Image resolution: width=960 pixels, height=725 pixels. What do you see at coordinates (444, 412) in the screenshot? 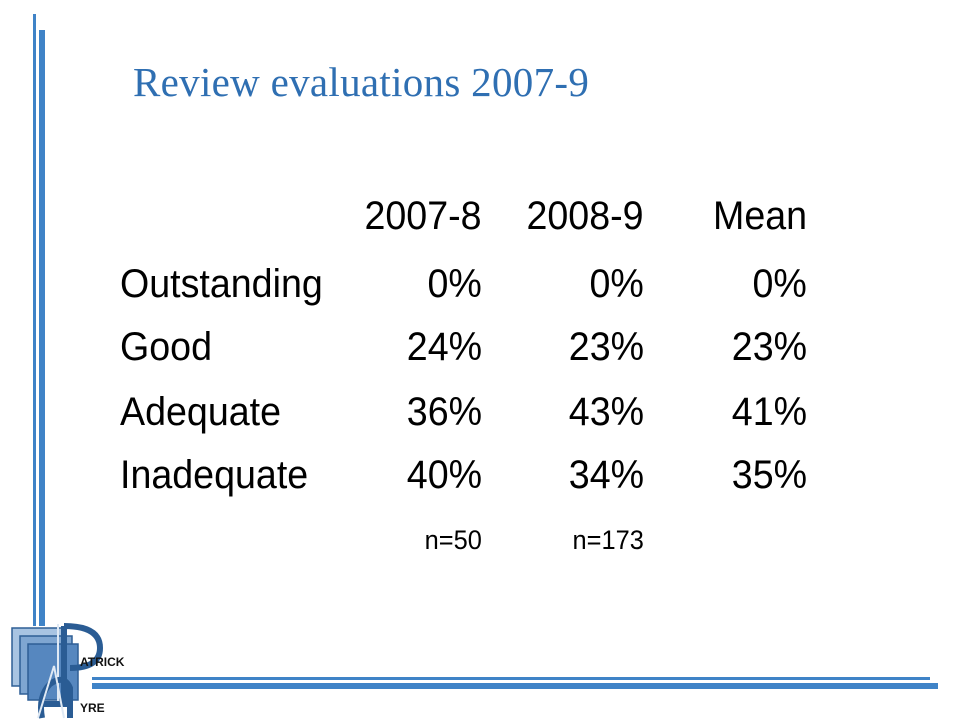
I see `table-cell: 36%` at bounding box center [444, 412].